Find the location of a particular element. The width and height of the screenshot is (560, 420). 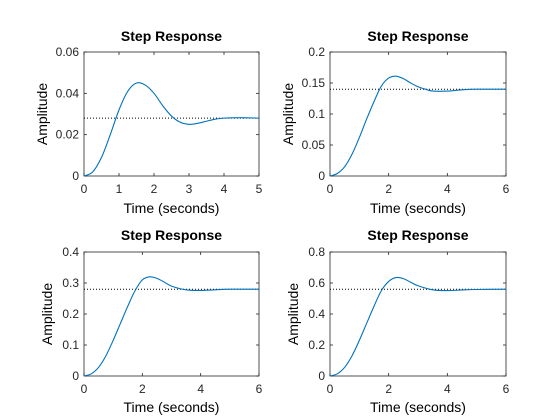

x-tick-label: 5 is located at coordinates (259, 189).